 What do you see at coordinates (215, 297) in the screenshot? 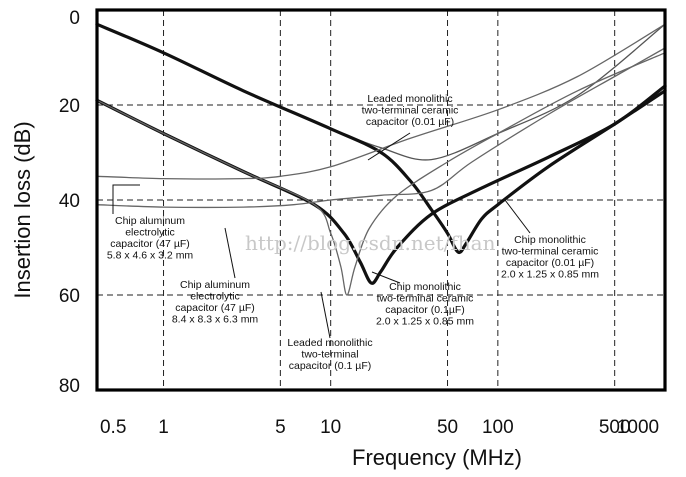
I see `annotation-alu-84-line: electrolytic` at bounding box center [215, 297].